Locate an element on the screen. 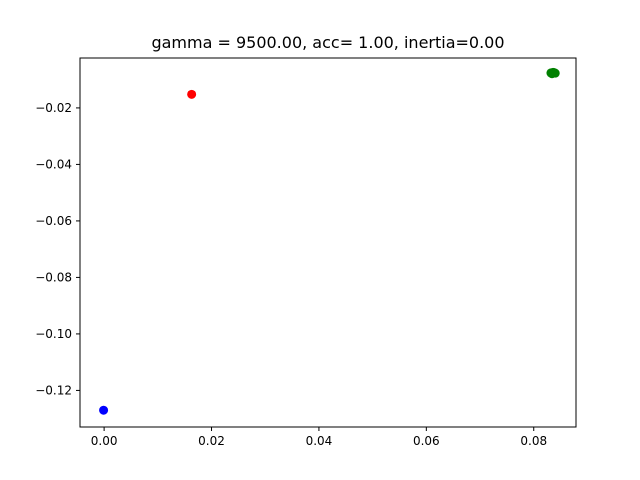 This screenshot has width=640, height=480. y-tick-label: −0.12 is located at coordinates (53, 390).